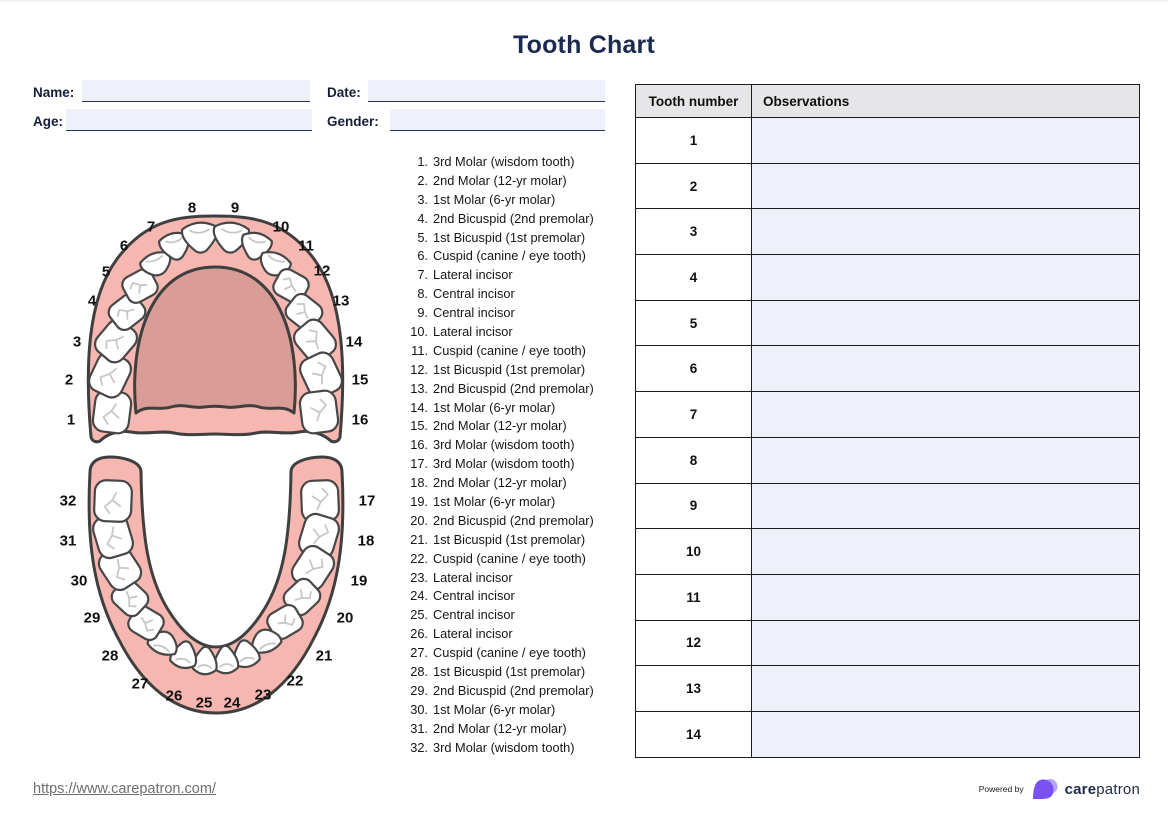 The width and height of the screenshot is (1168, 822). What do you see at coordinates (497, 120) in the screenshot?
I see `gender-field` at bounding box center [497, 120].